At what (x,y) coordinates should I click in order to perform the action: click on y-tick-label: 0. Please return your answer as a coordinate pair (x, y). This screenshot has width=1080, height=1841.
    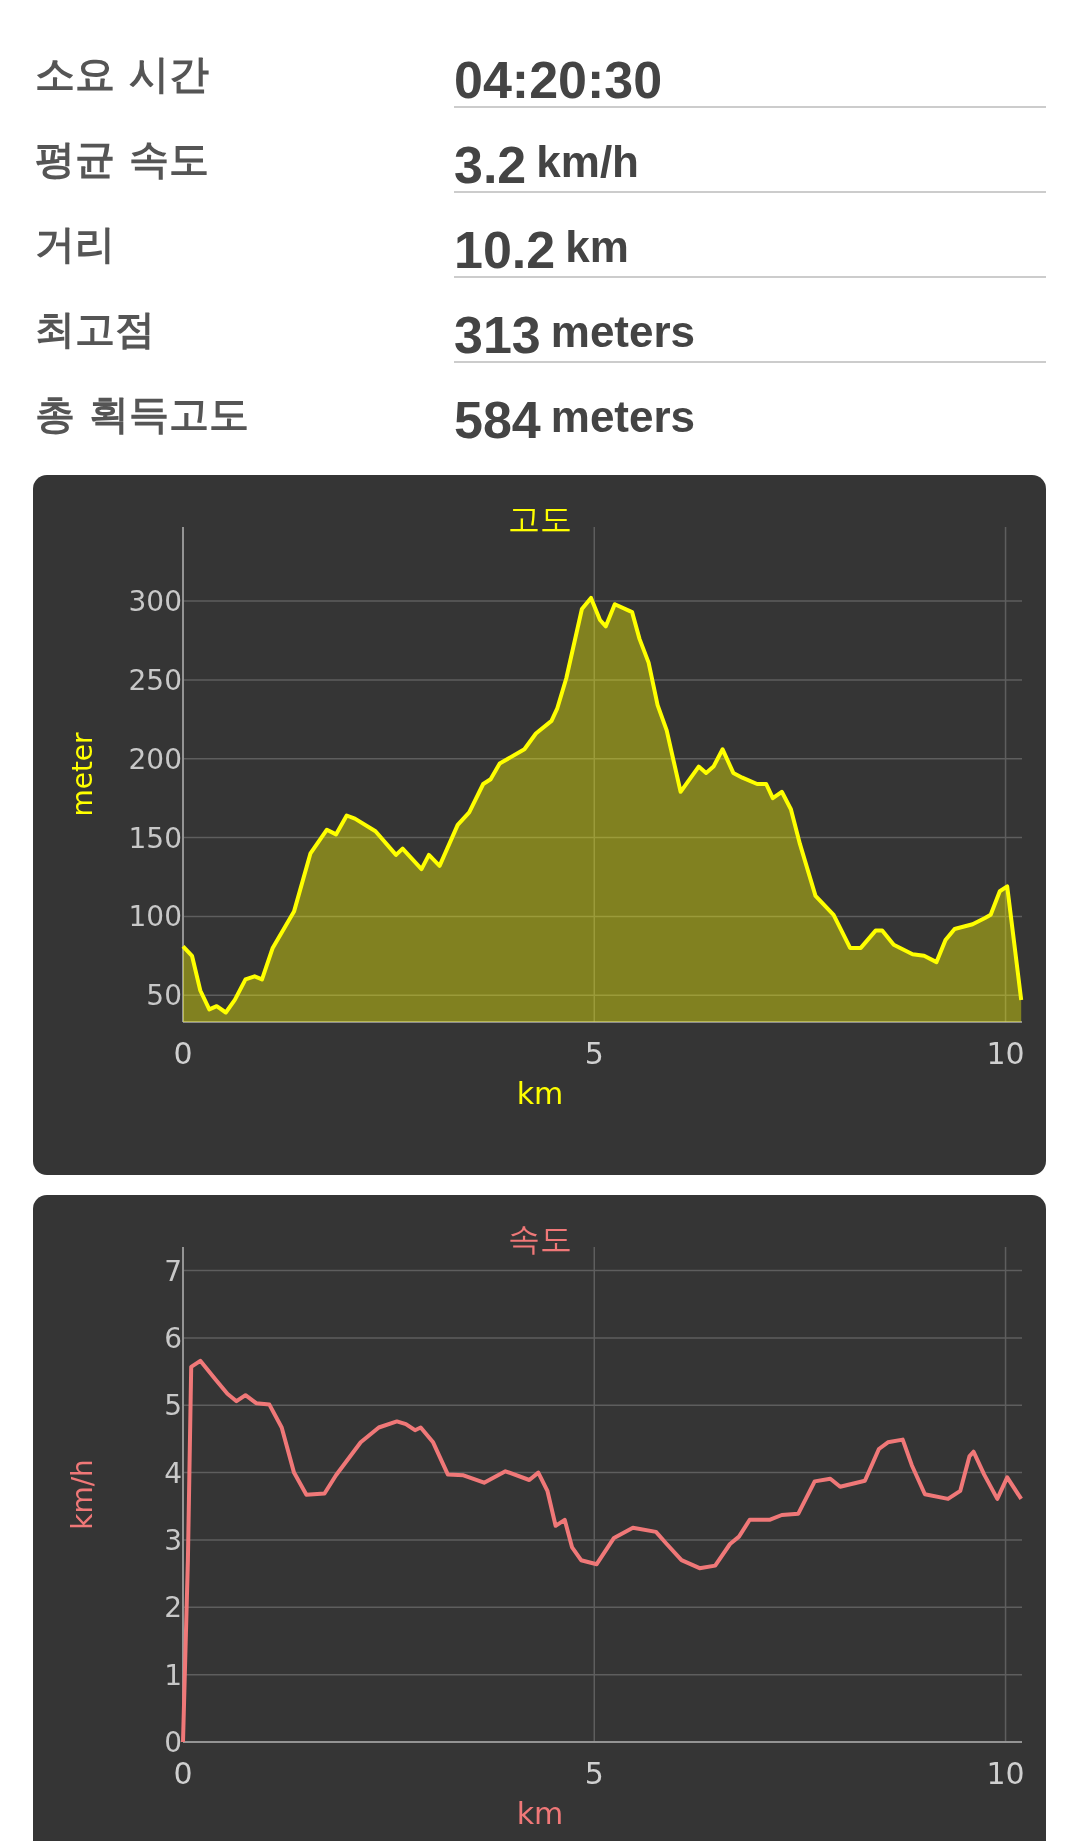
    Looking at the image, I should click on (173, 1742).